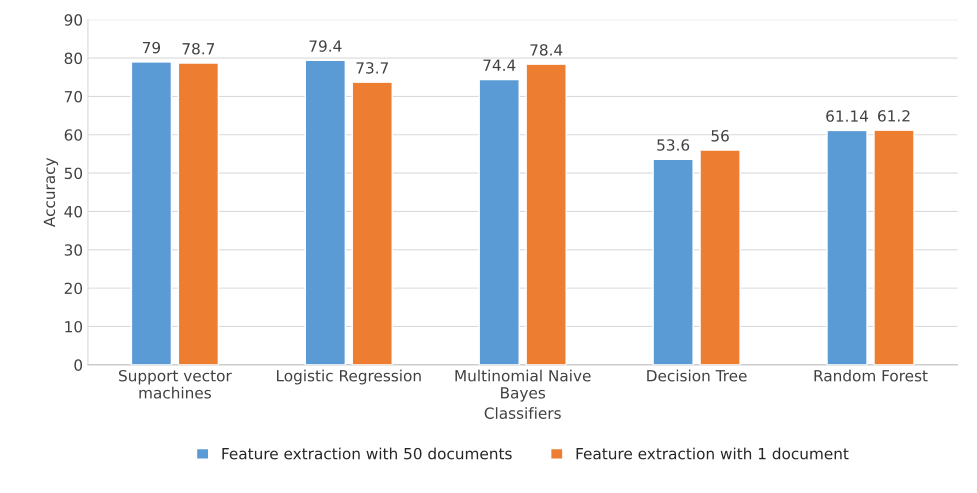  I want to click on data-label: 61.2, so click(894, 116).